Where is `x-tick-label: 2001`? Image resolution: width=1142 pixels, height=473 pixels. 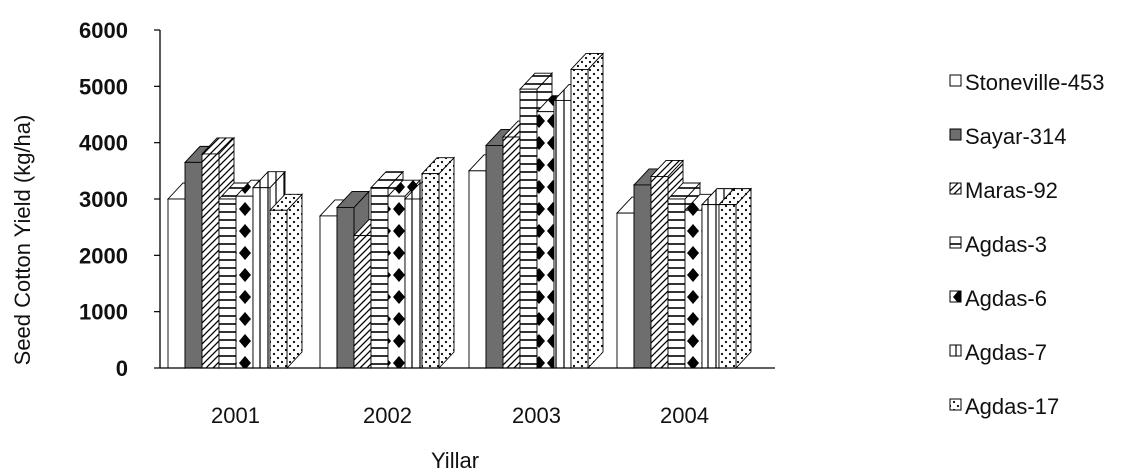 x-tick-label: 2001 is located at coordinates (235, 415).